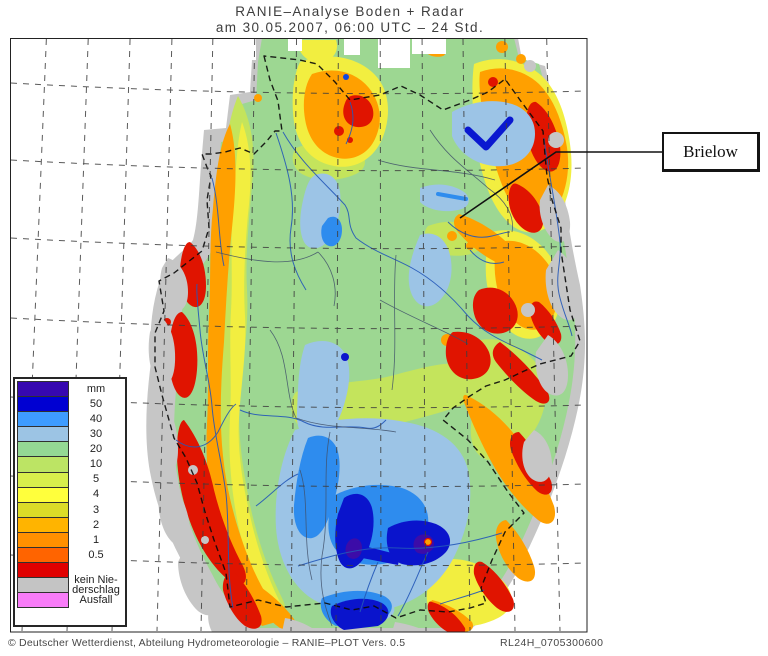 This screenshot has width=768, height=656. I want to click on legend-row: 5, so click(70, 479).